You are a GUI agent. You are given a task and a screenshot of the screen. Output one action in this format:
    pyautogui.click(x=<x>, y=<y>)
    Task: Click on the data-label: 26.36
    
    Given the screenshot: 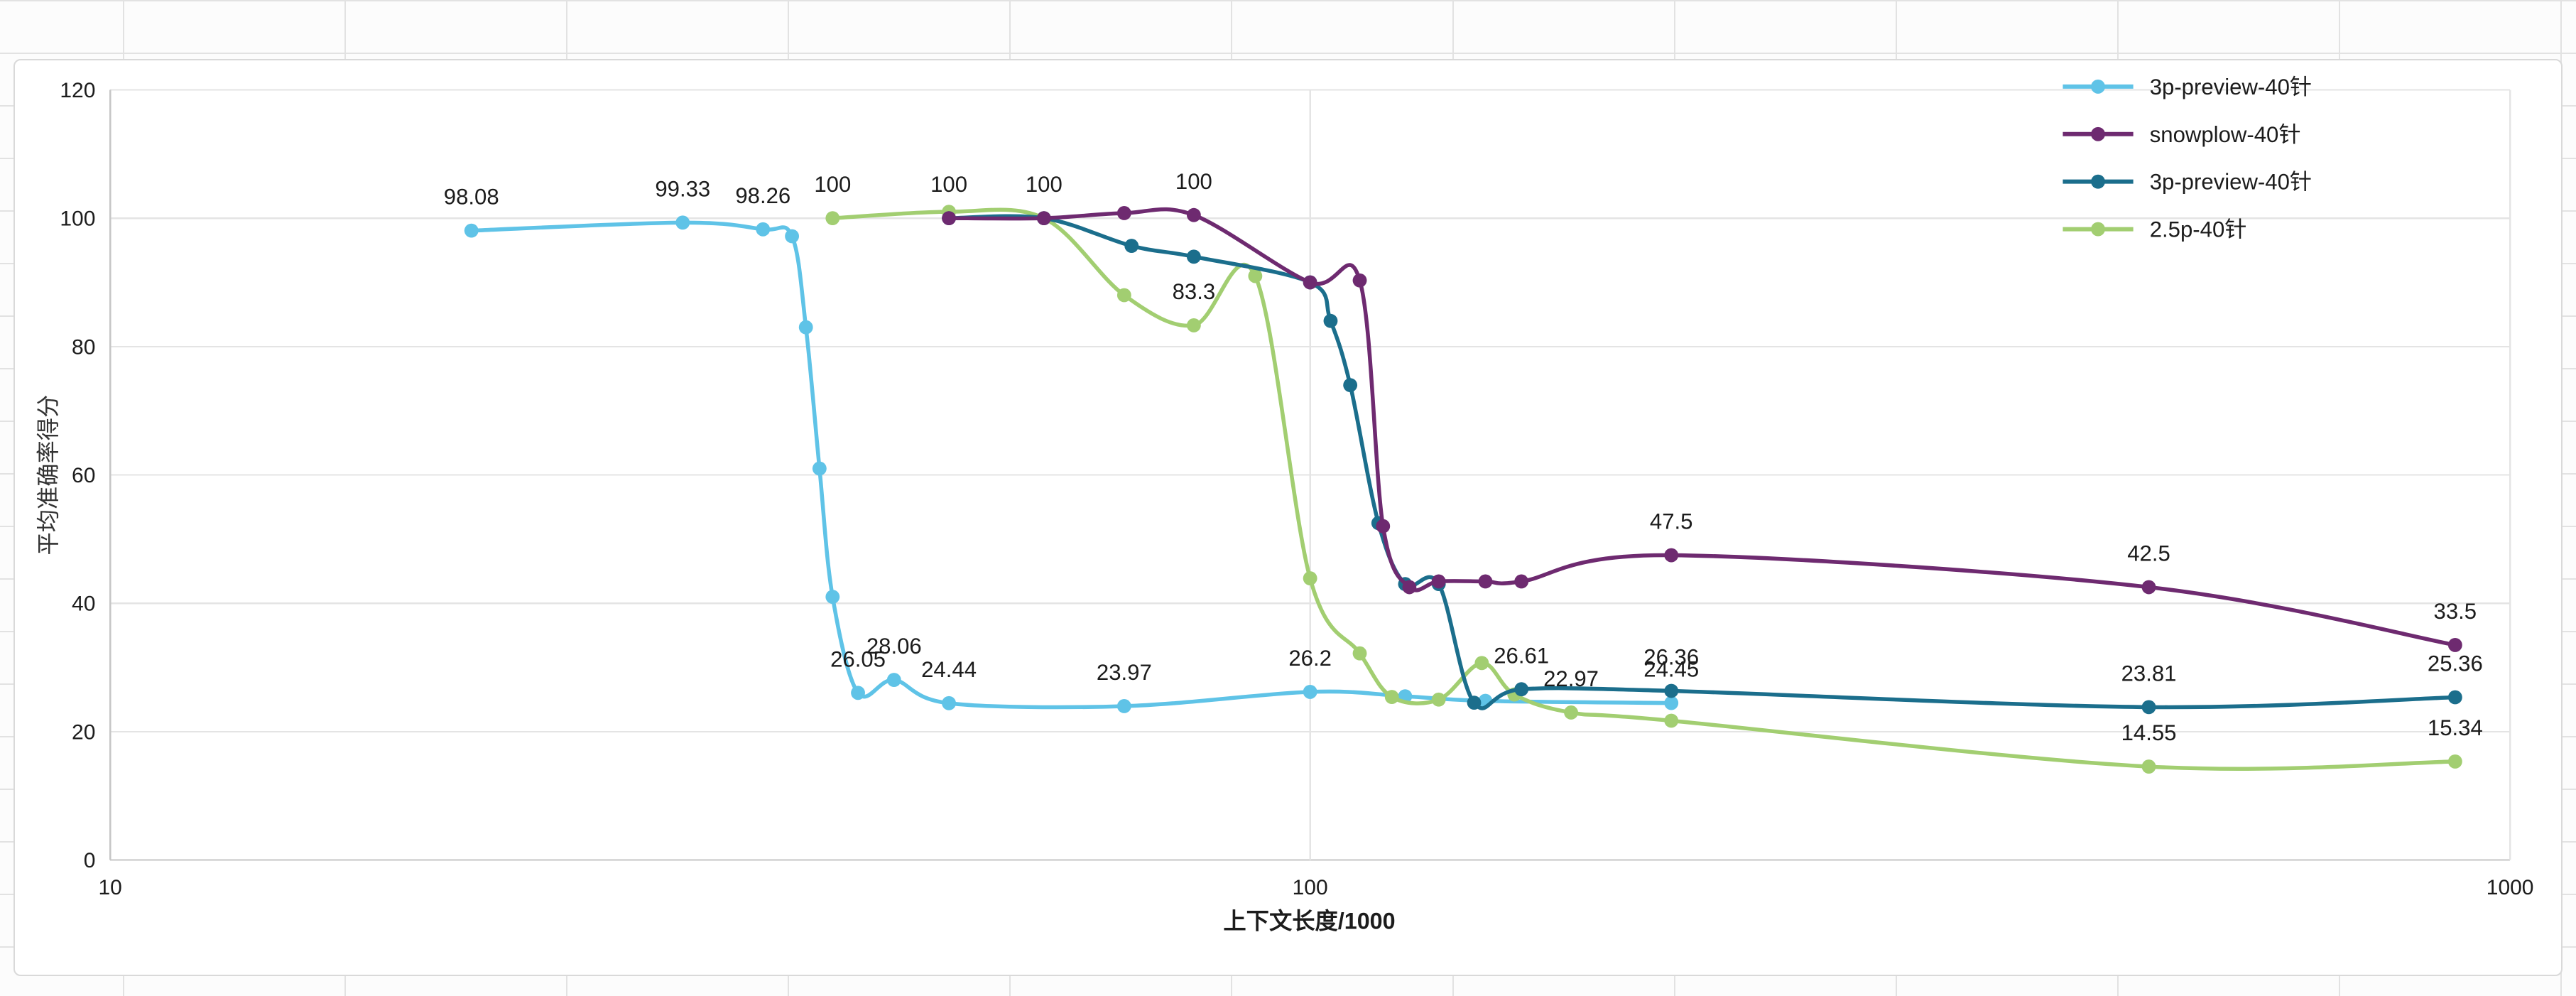 What is the action you would take?
    pyautogui.click(x=1671, y=657)
    